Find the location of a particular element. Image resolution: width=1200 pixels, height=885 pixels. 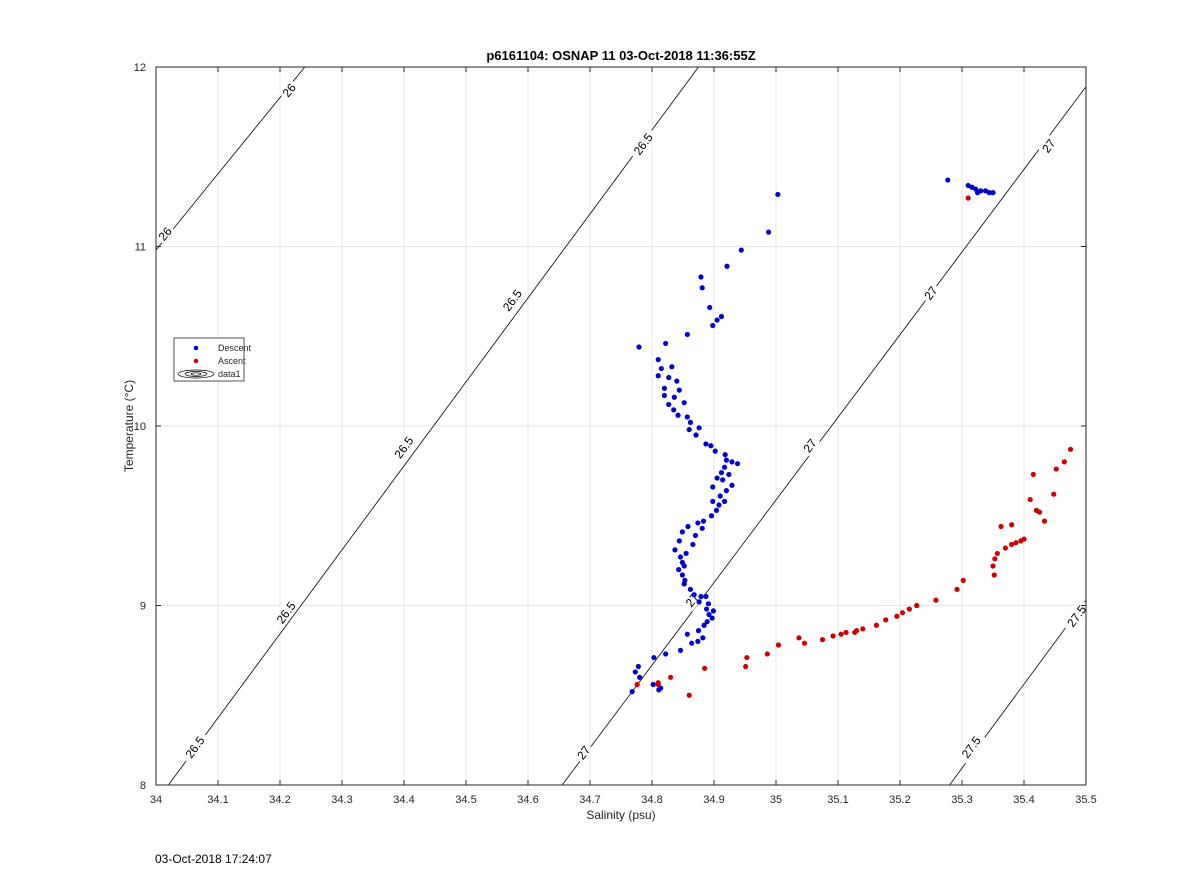

x-tick-label: 34.7 is located at coordinates (589, 800).